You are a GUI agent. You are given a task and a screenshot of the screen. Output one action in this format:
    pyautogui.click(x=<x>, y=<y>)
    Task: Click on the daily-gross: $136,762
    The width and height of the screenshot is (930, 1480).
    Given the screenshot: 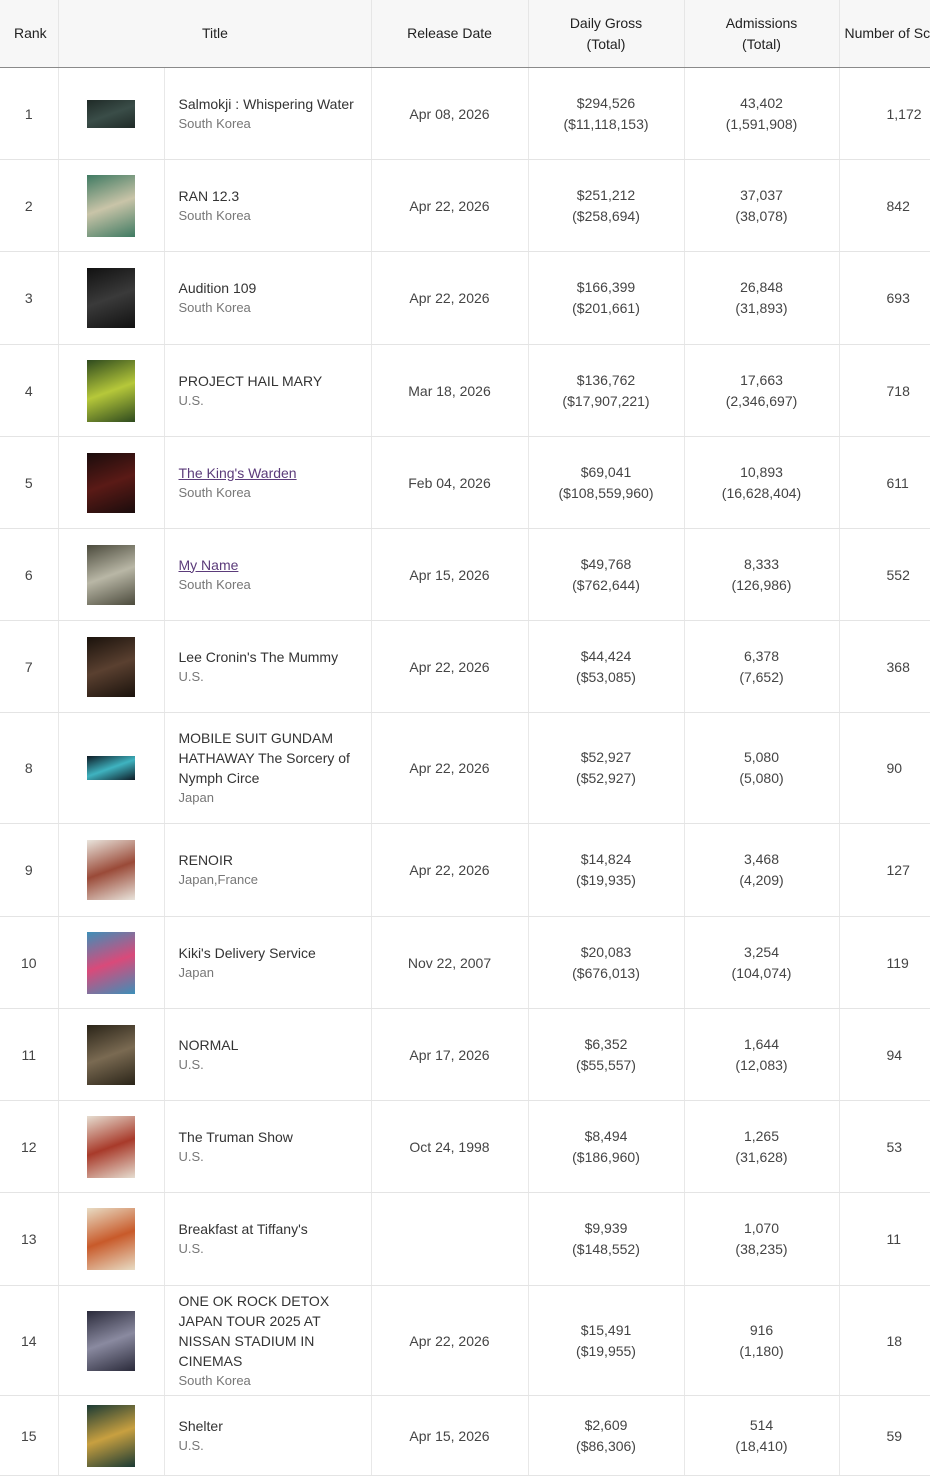 What is the action you would take?
    pyautogui.click(x=606, y=379)
    